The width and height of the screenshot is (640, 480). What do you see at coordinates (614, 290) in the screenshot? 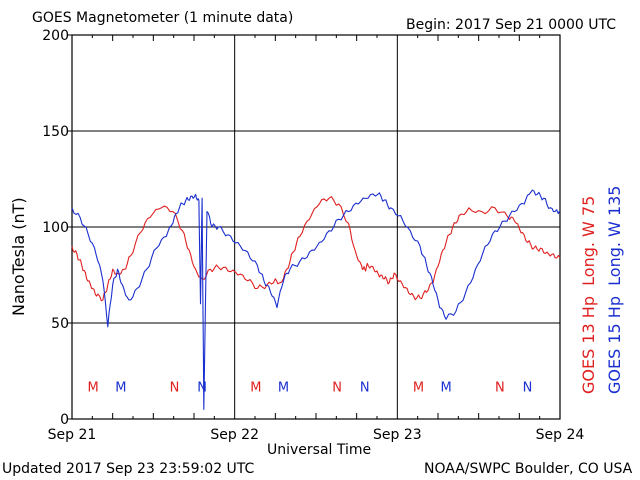
I see `legend-goes15: GOES 15 Hp Long. W 135` at bounding box center [614, 290].